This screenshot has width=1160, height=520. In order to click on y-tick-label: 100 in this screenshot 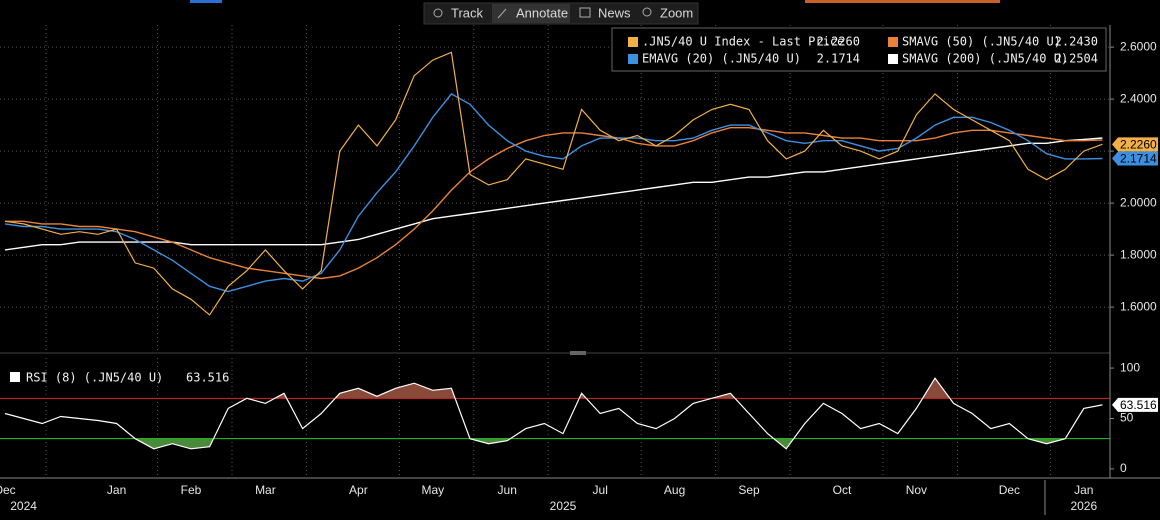, I will do `click(1130, 367)`.